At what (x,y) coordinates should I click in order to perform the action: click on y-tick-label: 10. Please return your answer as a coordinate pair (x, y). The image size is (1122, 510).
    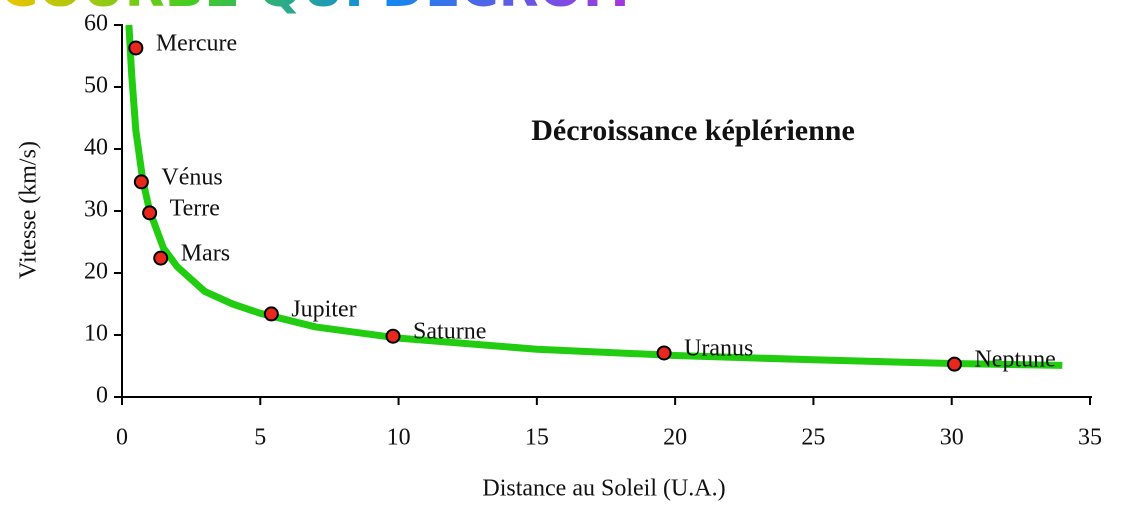
    Looking at the image, I should click on (96, 334).